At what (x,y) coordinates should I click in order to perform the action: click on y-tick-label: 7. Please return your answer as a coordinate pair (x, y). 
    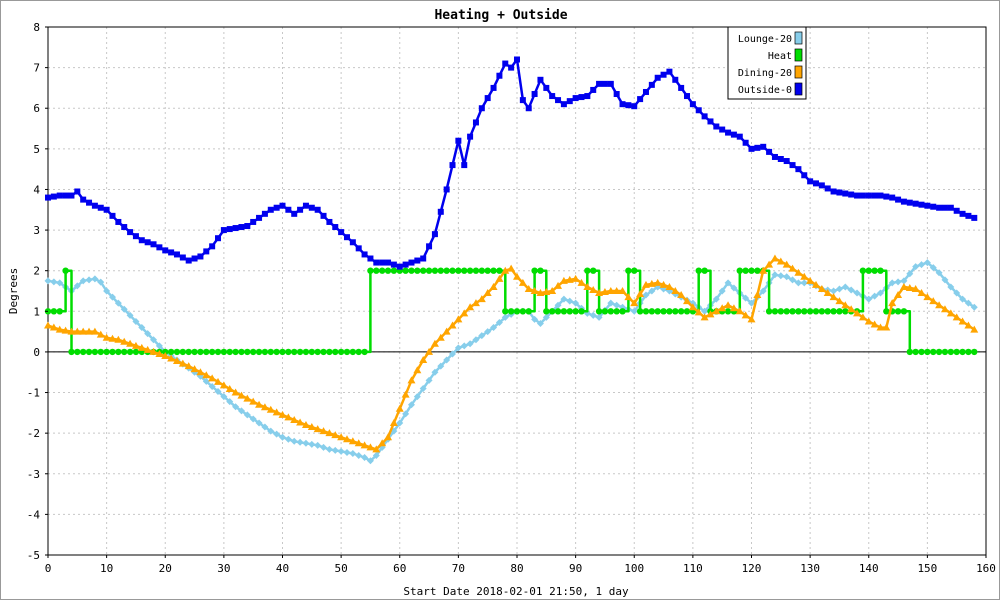
    Looking at the image, I should click on (36, 68).